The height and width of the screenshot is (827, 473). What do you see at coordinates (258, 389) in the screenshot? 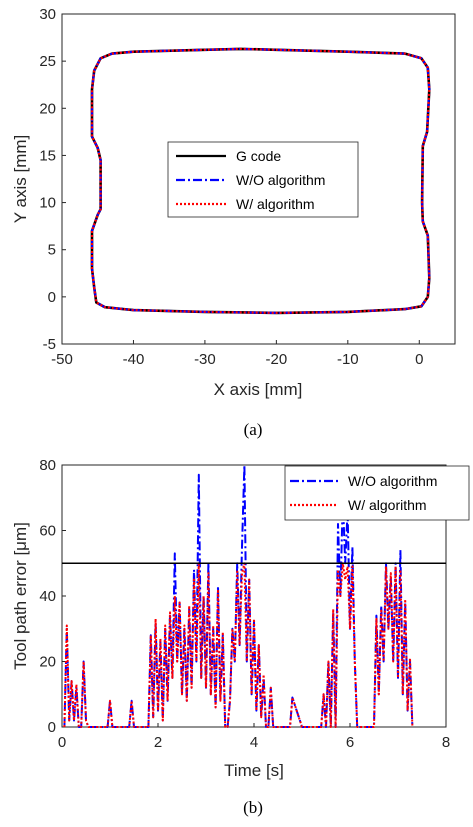
I see `chart-a-xlabel: X axis [mm]` at bounding box center [258, 389].